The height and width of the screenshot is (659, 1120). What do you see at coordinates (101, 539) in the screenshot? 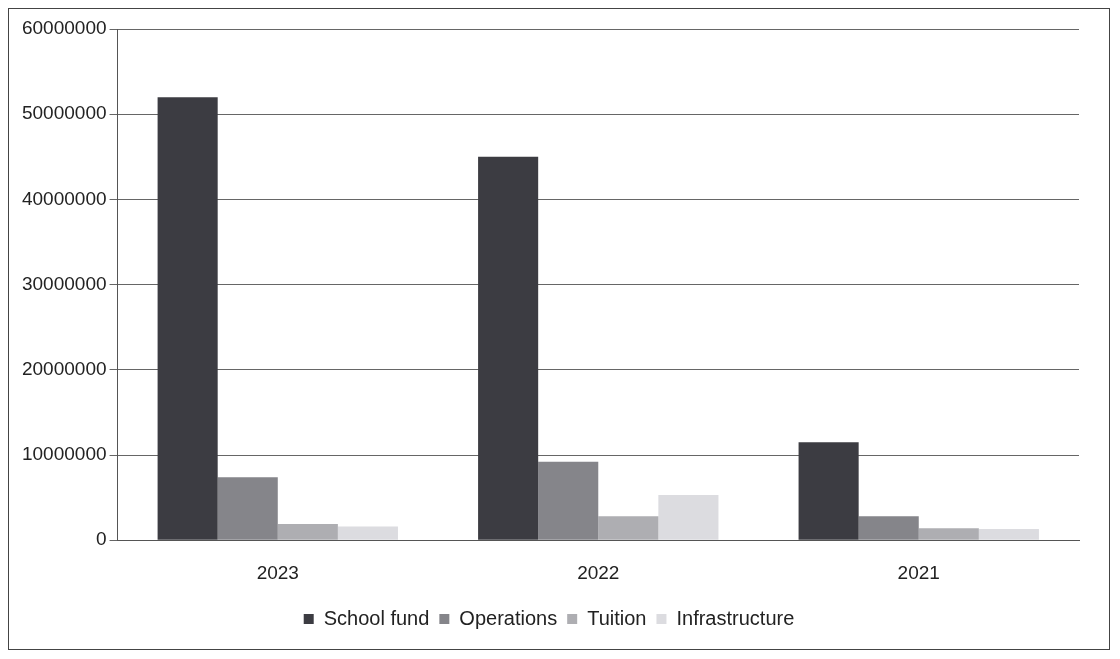
I see `y-tick-label: 0` at bounding box center [101, 539].